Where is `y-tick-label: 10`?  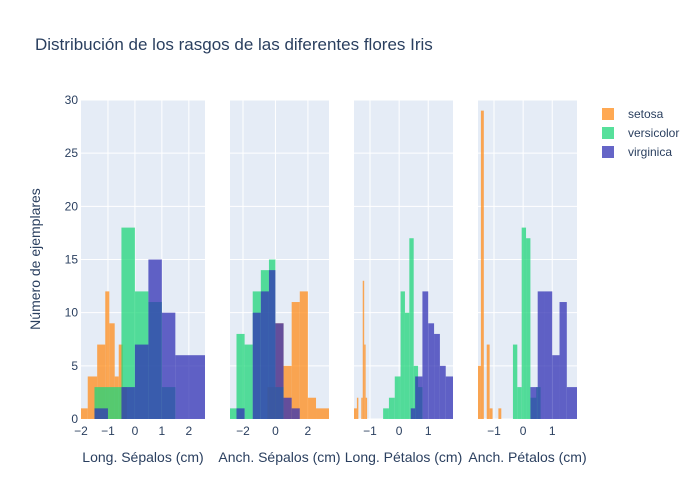 y-tick-label: 10 is located at coordinates (72, 313).